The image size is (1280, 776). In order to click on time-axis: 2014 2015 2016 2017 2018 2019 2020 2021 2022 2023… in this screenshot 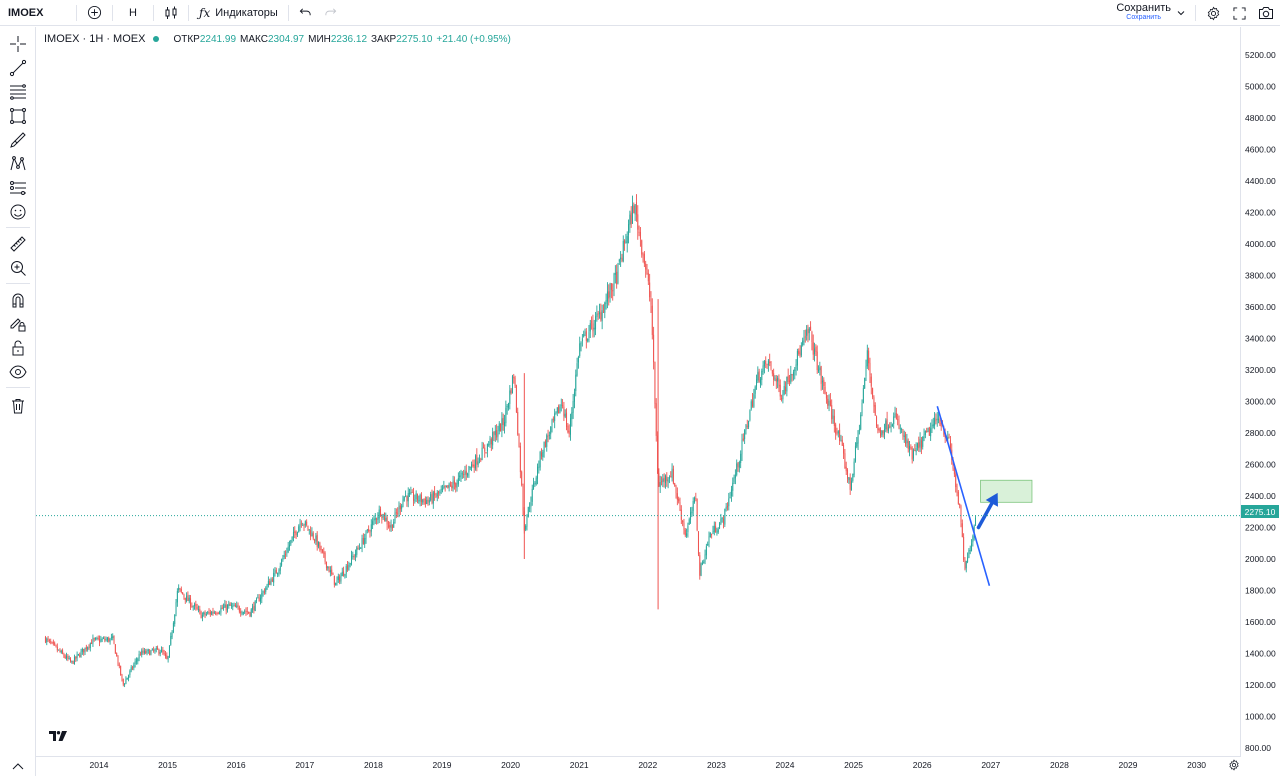, I will do `click(648, 765)`.